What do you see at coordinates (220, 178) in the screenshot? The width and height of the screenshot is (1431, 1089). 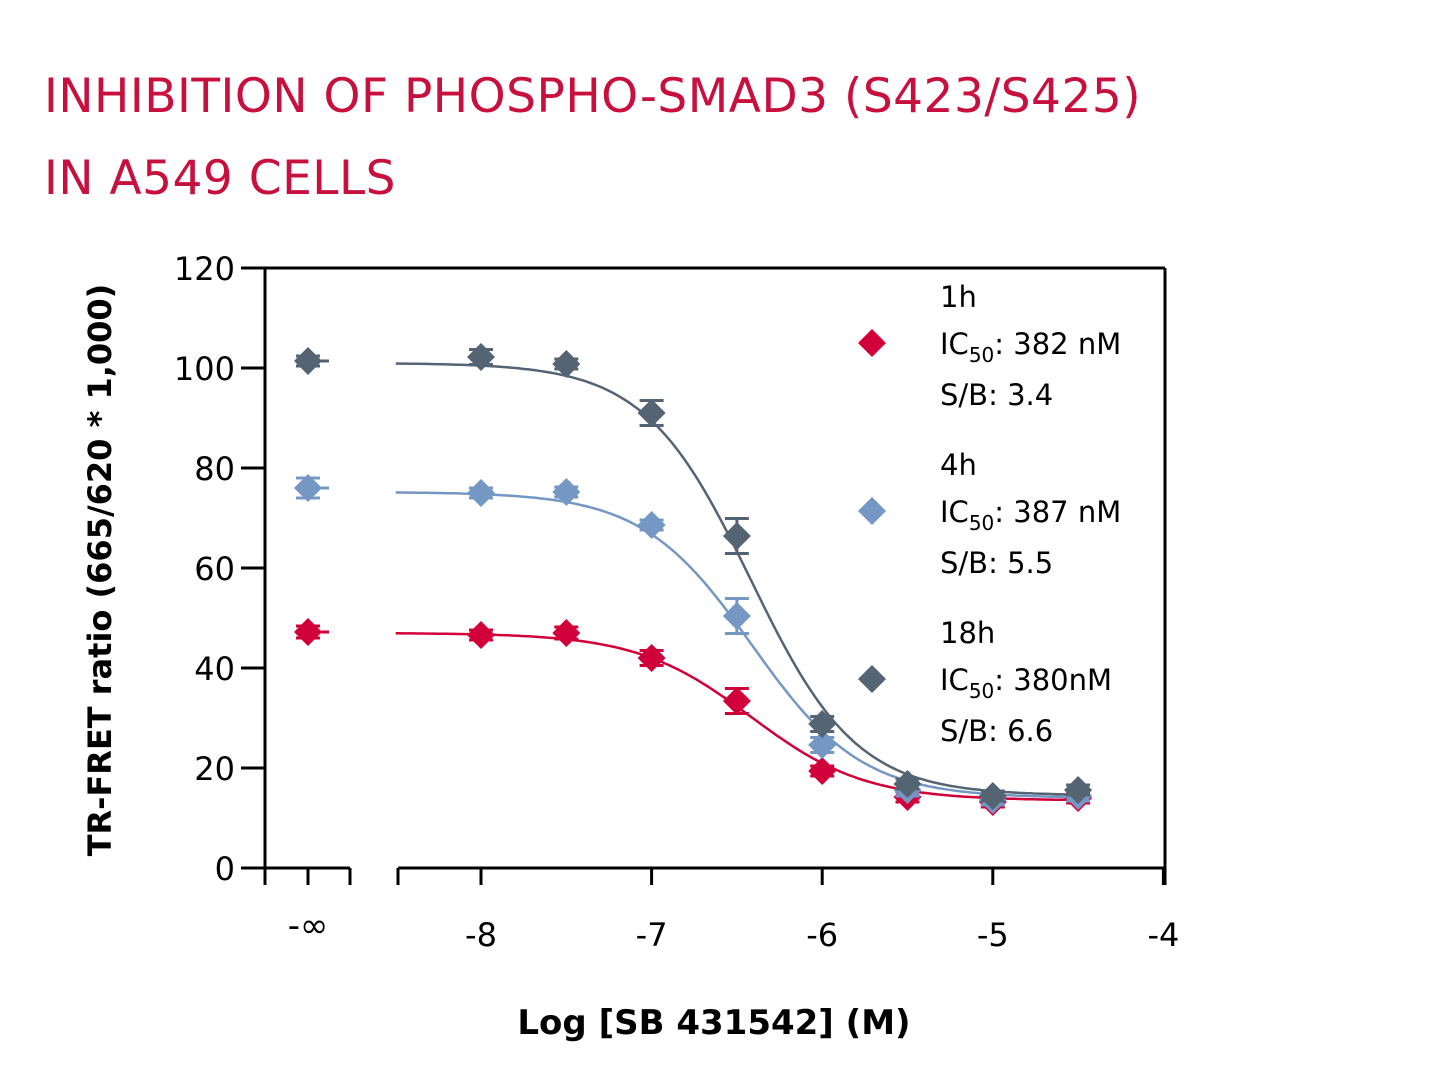 I see `title-line-2: IN A549 CELLS` at bounding box center [220, 178].